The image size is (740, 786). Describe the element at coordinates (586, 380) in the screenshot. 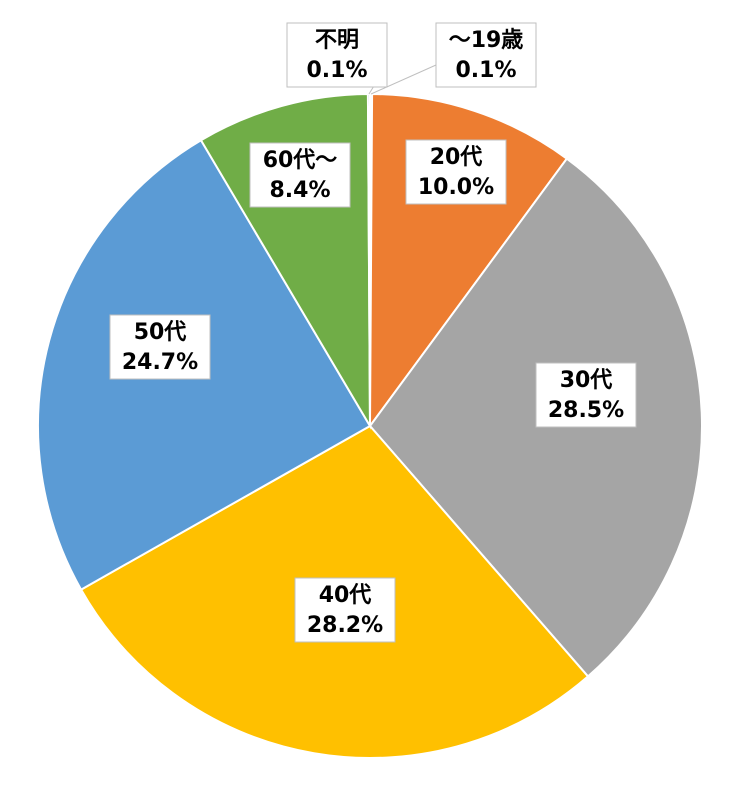

I see `category-label: 30代` at that location.